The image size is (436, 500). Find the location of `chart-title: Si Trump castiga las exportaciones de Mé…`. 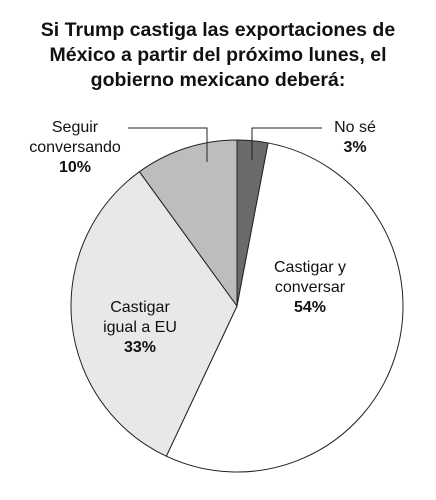

chart-title: Si Trump castiga las exportaciones de Mé… is located at coordinates (218, 55).